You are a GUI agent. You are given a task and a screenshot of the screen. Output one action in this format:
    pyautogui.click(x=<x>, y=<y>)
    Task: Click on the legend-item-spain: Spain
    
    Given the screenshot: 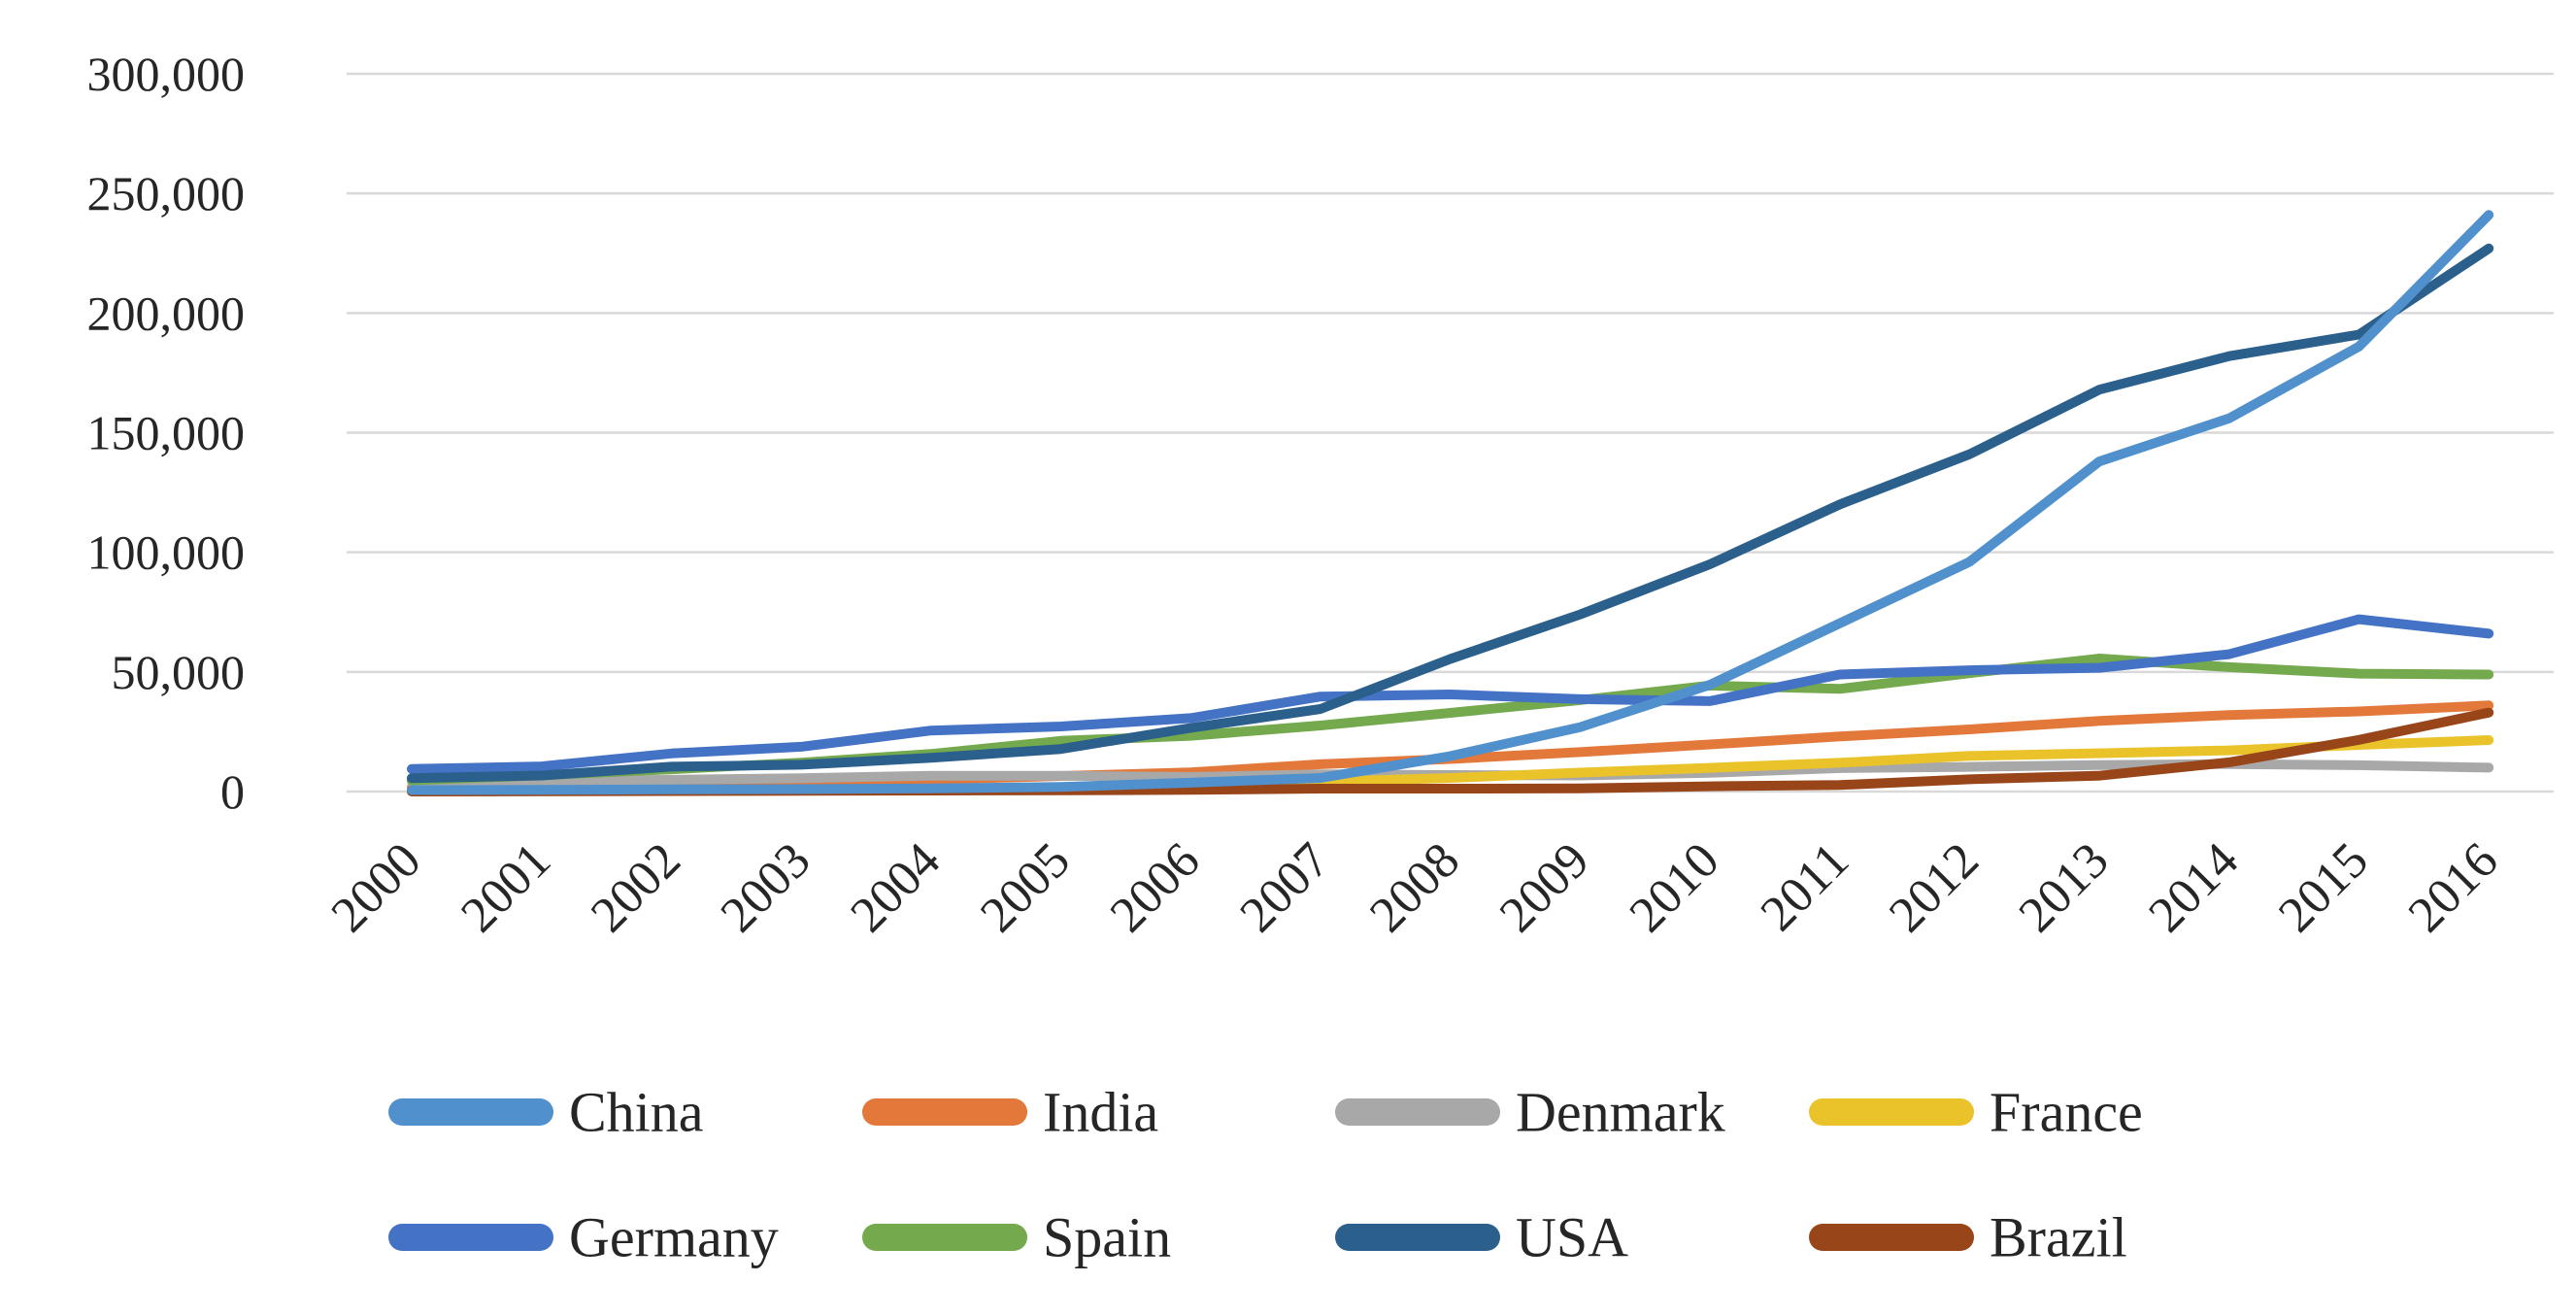 What is the action you would take?
    pyautogui.click(x=1017, y=1237)
    